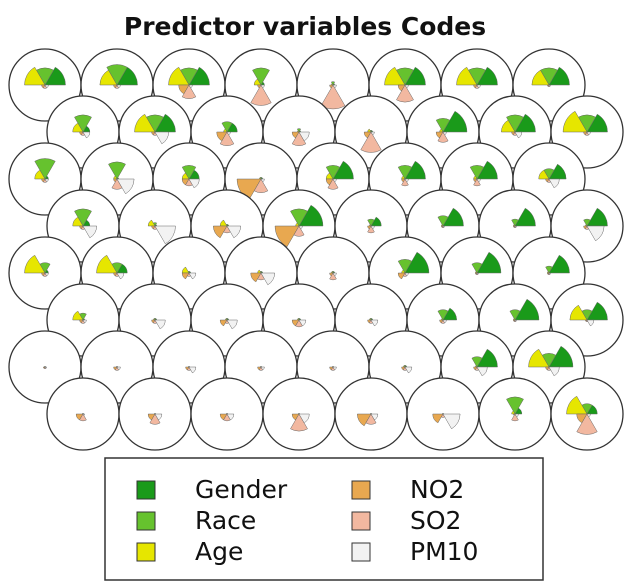 Image resolution: width=625 pixels, height=581 pixels. Describe the element at coordinates (219, 551) in the screenshot. I see `legend-label: Age` at that location.